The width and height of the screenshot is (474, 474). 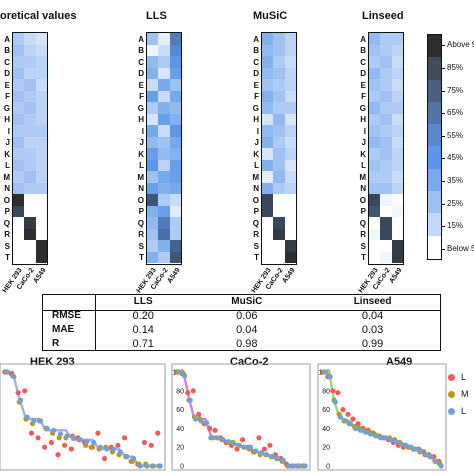 What do you see at coordinates (455, 90) in the screenshot?
I see `colorbar-label: 75%` at bounding box center [455, 90].